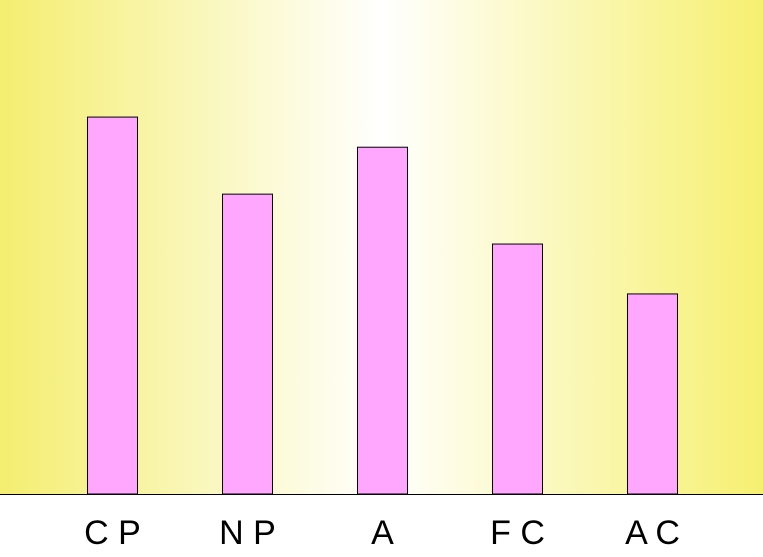 The height and width of the screenshot is (557, 763). I want to click on x-tick-label: C P, so click(112, 533).